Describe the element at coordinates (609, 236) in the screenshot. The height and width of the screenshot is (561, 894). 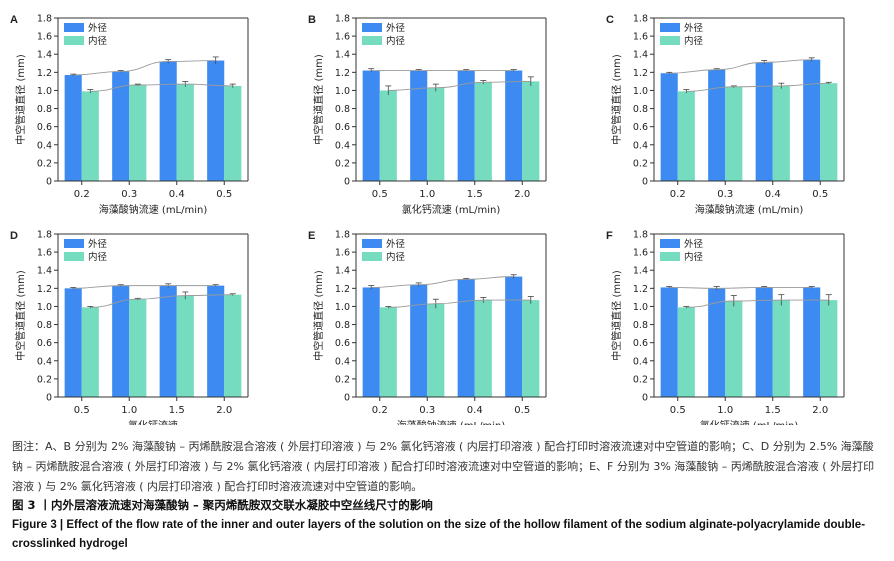
I see `panel-label: F` at that location.